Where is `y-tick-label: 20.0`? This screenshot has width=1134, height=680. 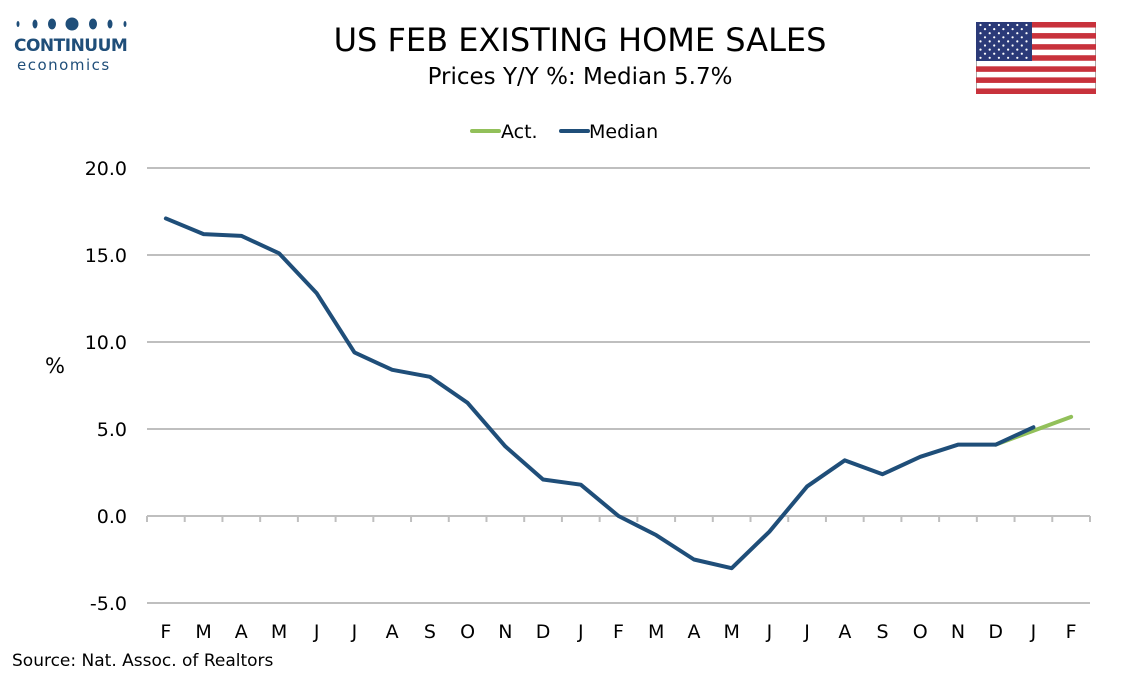 y-tick-label: 20.0 is located at coordinates (106, 169).